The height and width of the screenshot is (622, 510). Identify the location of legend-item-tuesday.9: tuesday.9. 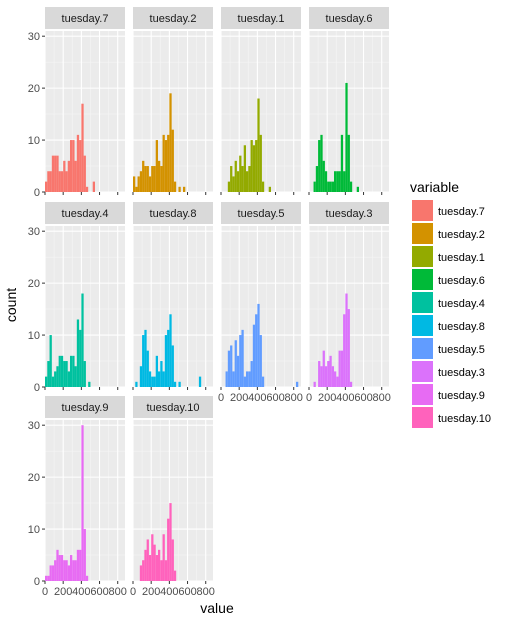
(448, 394).